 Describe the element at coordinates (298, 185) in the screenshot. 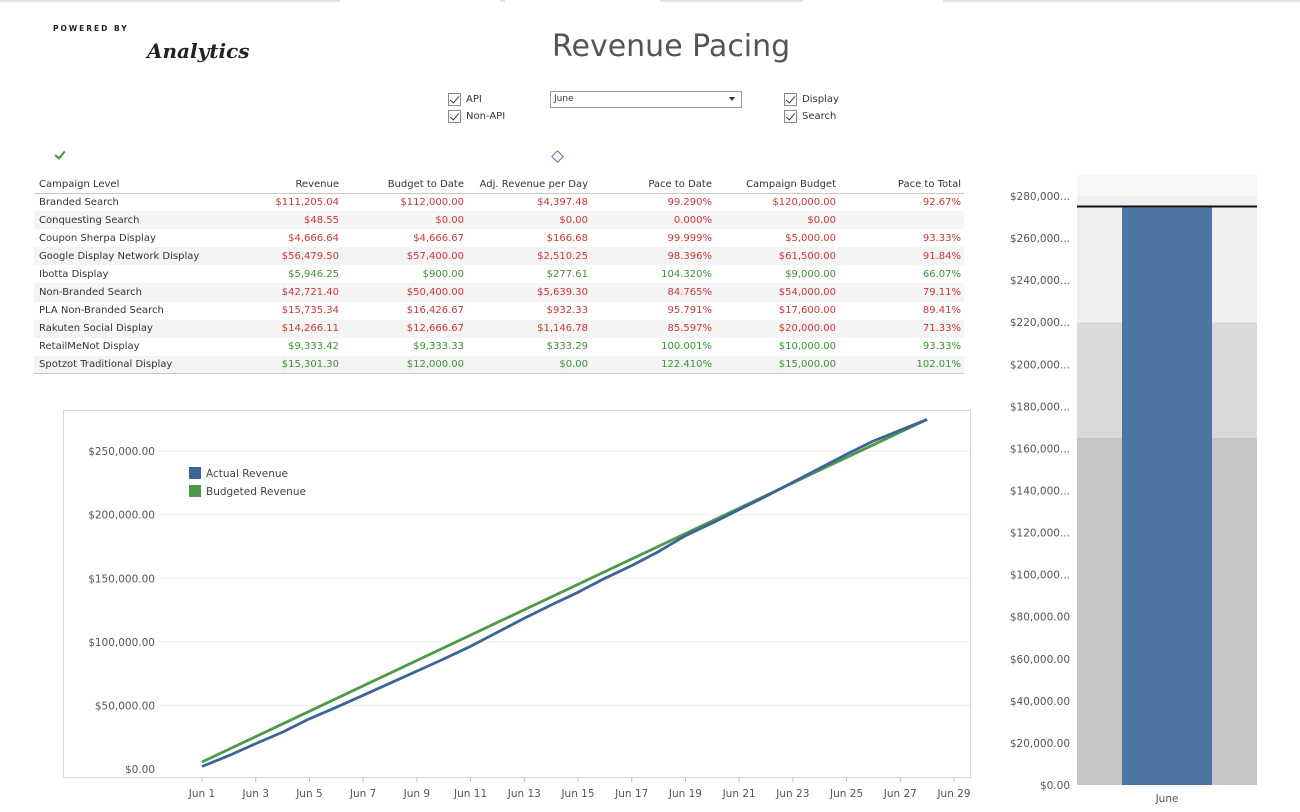

I see `column-header-revenue: Revenue` at that location.